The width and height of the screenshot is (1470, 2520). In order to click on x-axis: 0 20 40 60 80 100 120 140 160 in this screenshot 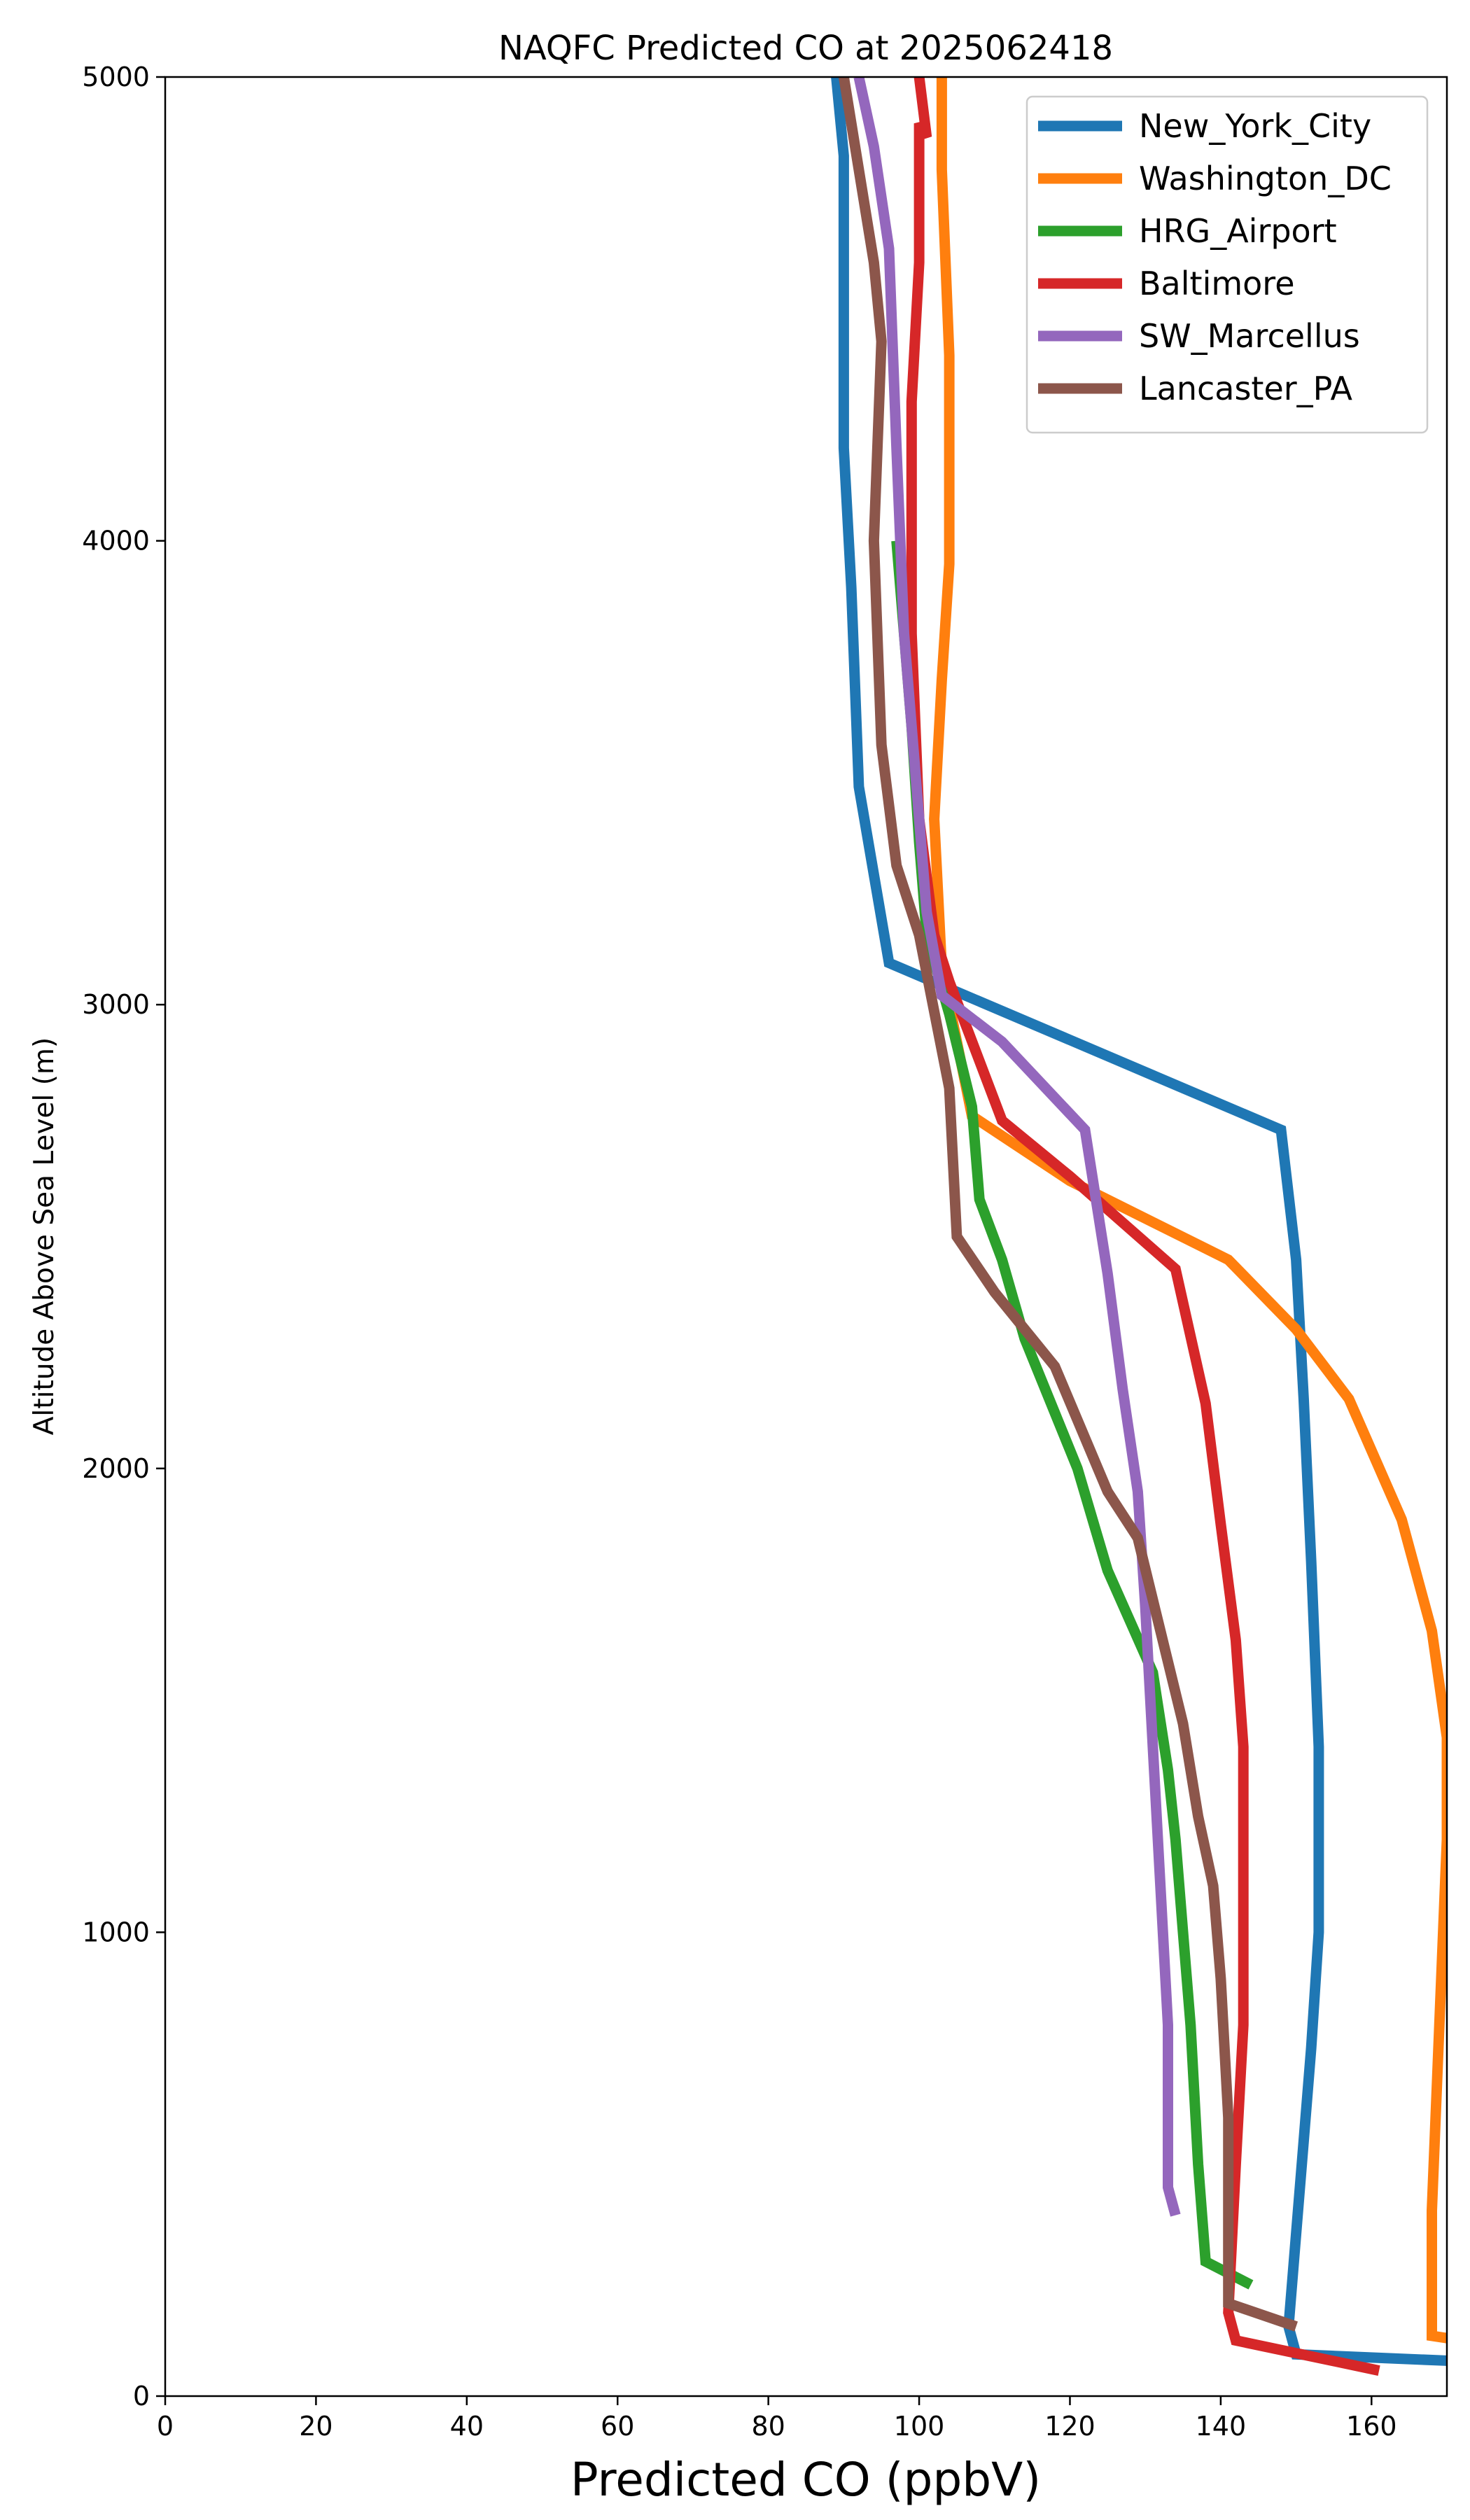, I will do `click(777, 2419)`.